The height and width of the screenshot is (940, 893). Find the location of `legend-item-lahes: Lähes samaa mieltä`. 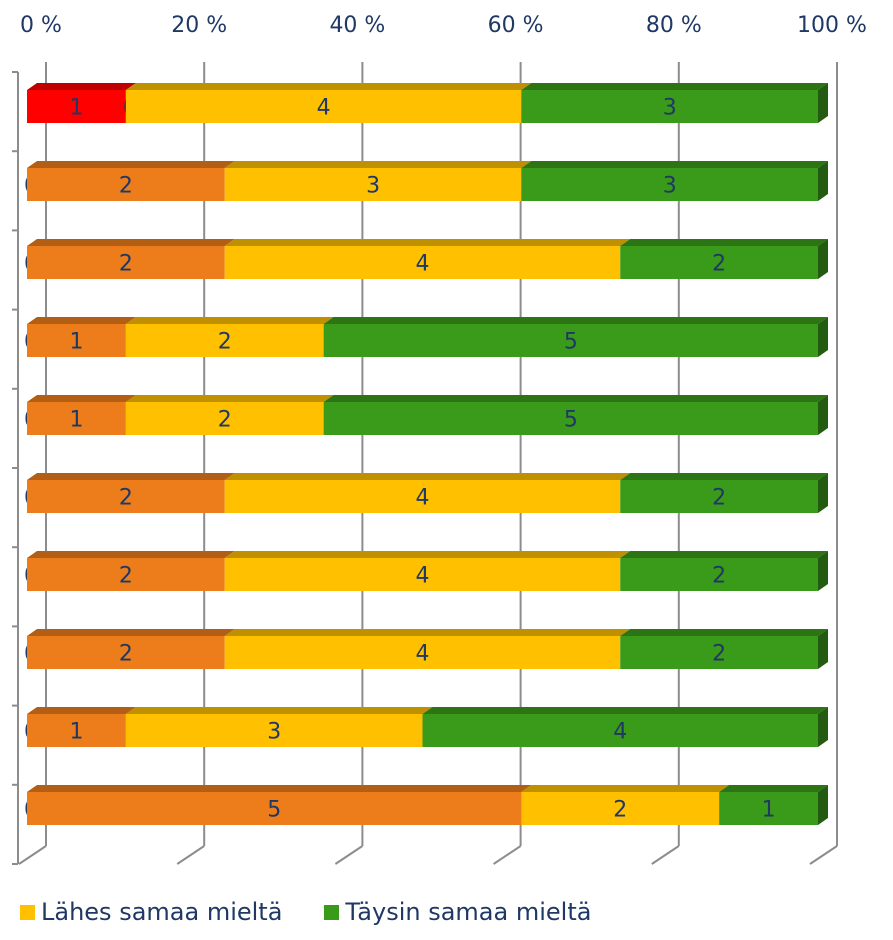

legend-item-lahes: Lähes samaa mieltä is located at coordinates (151, 912).